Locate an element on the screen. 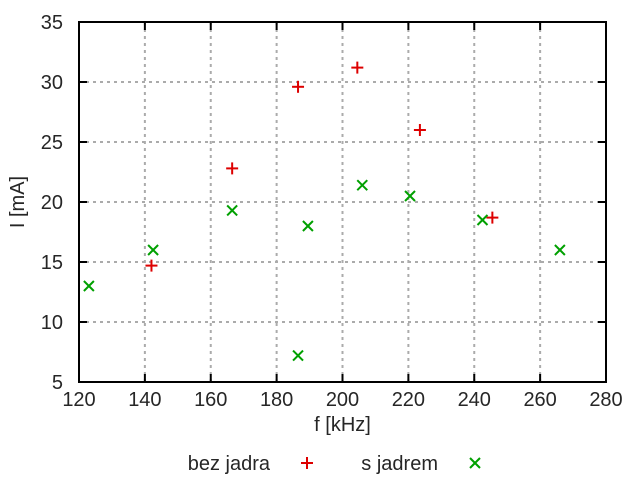  legend-label: s jadrem is located at coordinates (399, 464).